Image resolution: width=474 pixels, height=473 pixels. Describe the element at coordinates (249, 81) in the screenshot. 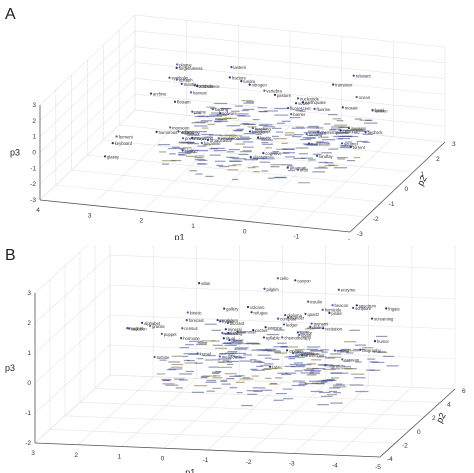

I see `point-label: tundra` at that location.